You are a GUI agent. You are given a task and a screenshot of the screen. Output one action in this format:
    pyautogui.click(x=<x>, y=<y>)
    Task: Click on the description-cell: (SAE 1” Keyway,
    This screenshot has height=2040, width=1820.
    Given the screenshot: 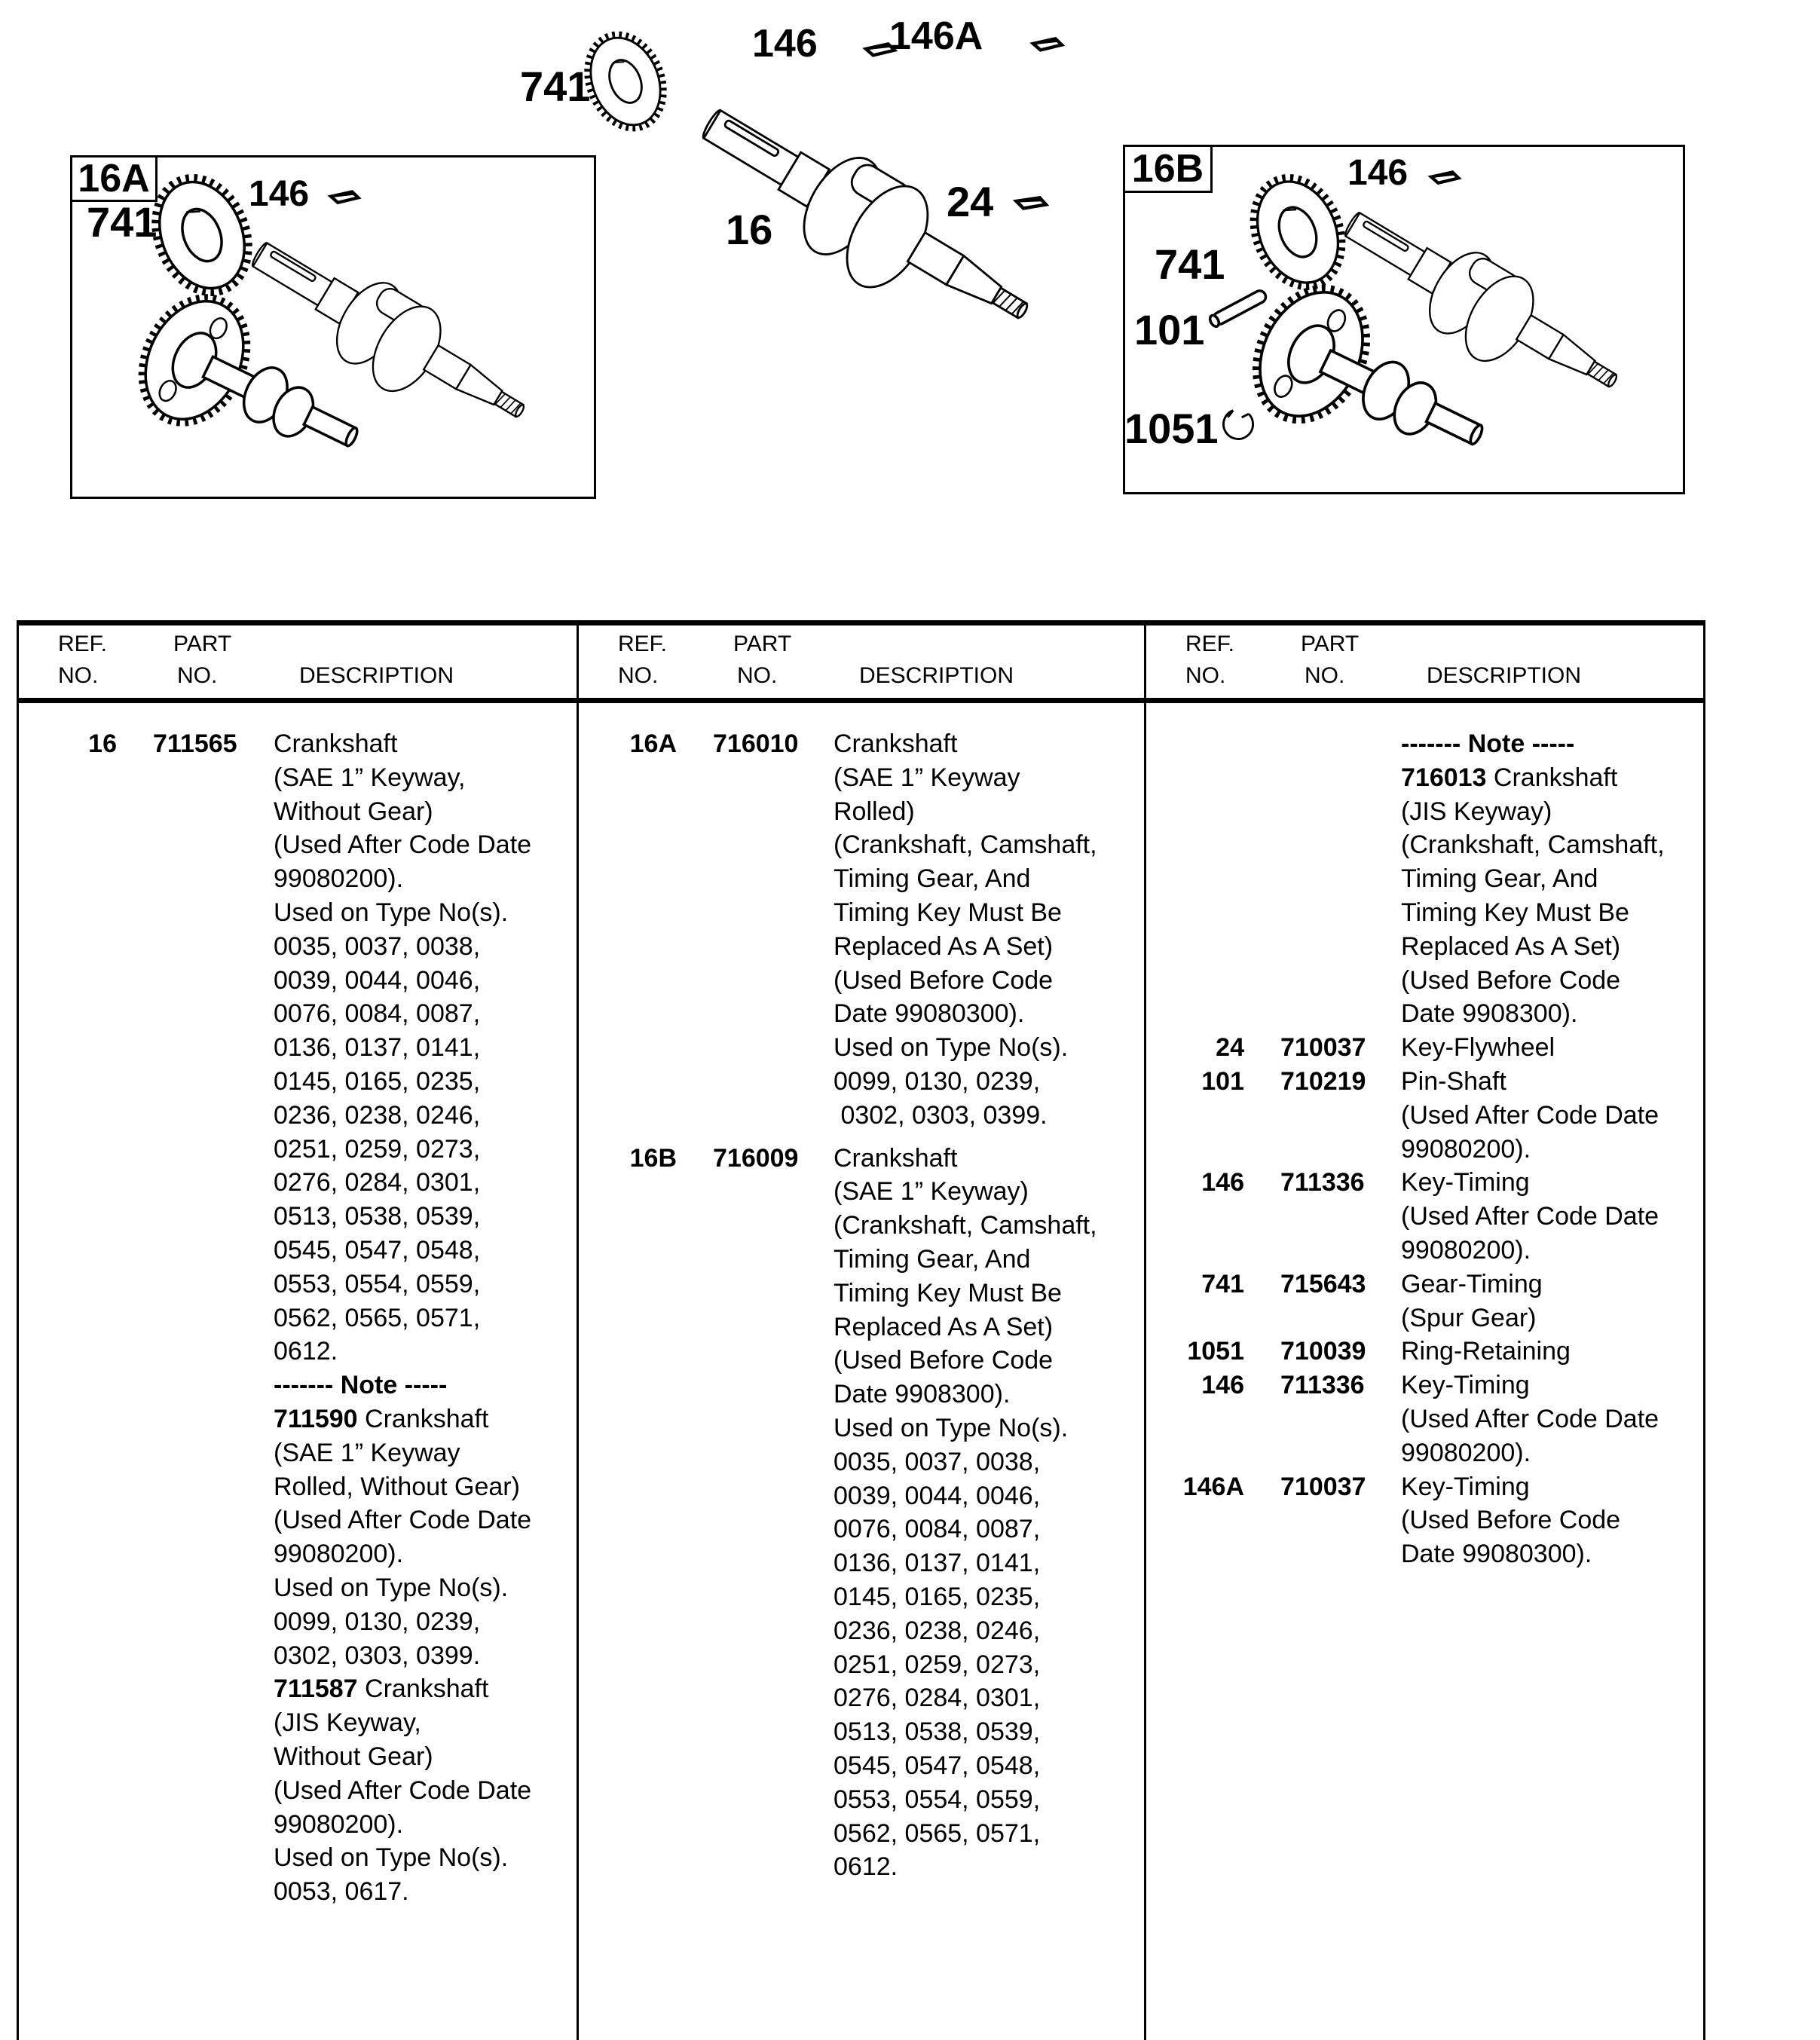 What is the action you would take?
    pyautogui.click(x=370, y=777)
    